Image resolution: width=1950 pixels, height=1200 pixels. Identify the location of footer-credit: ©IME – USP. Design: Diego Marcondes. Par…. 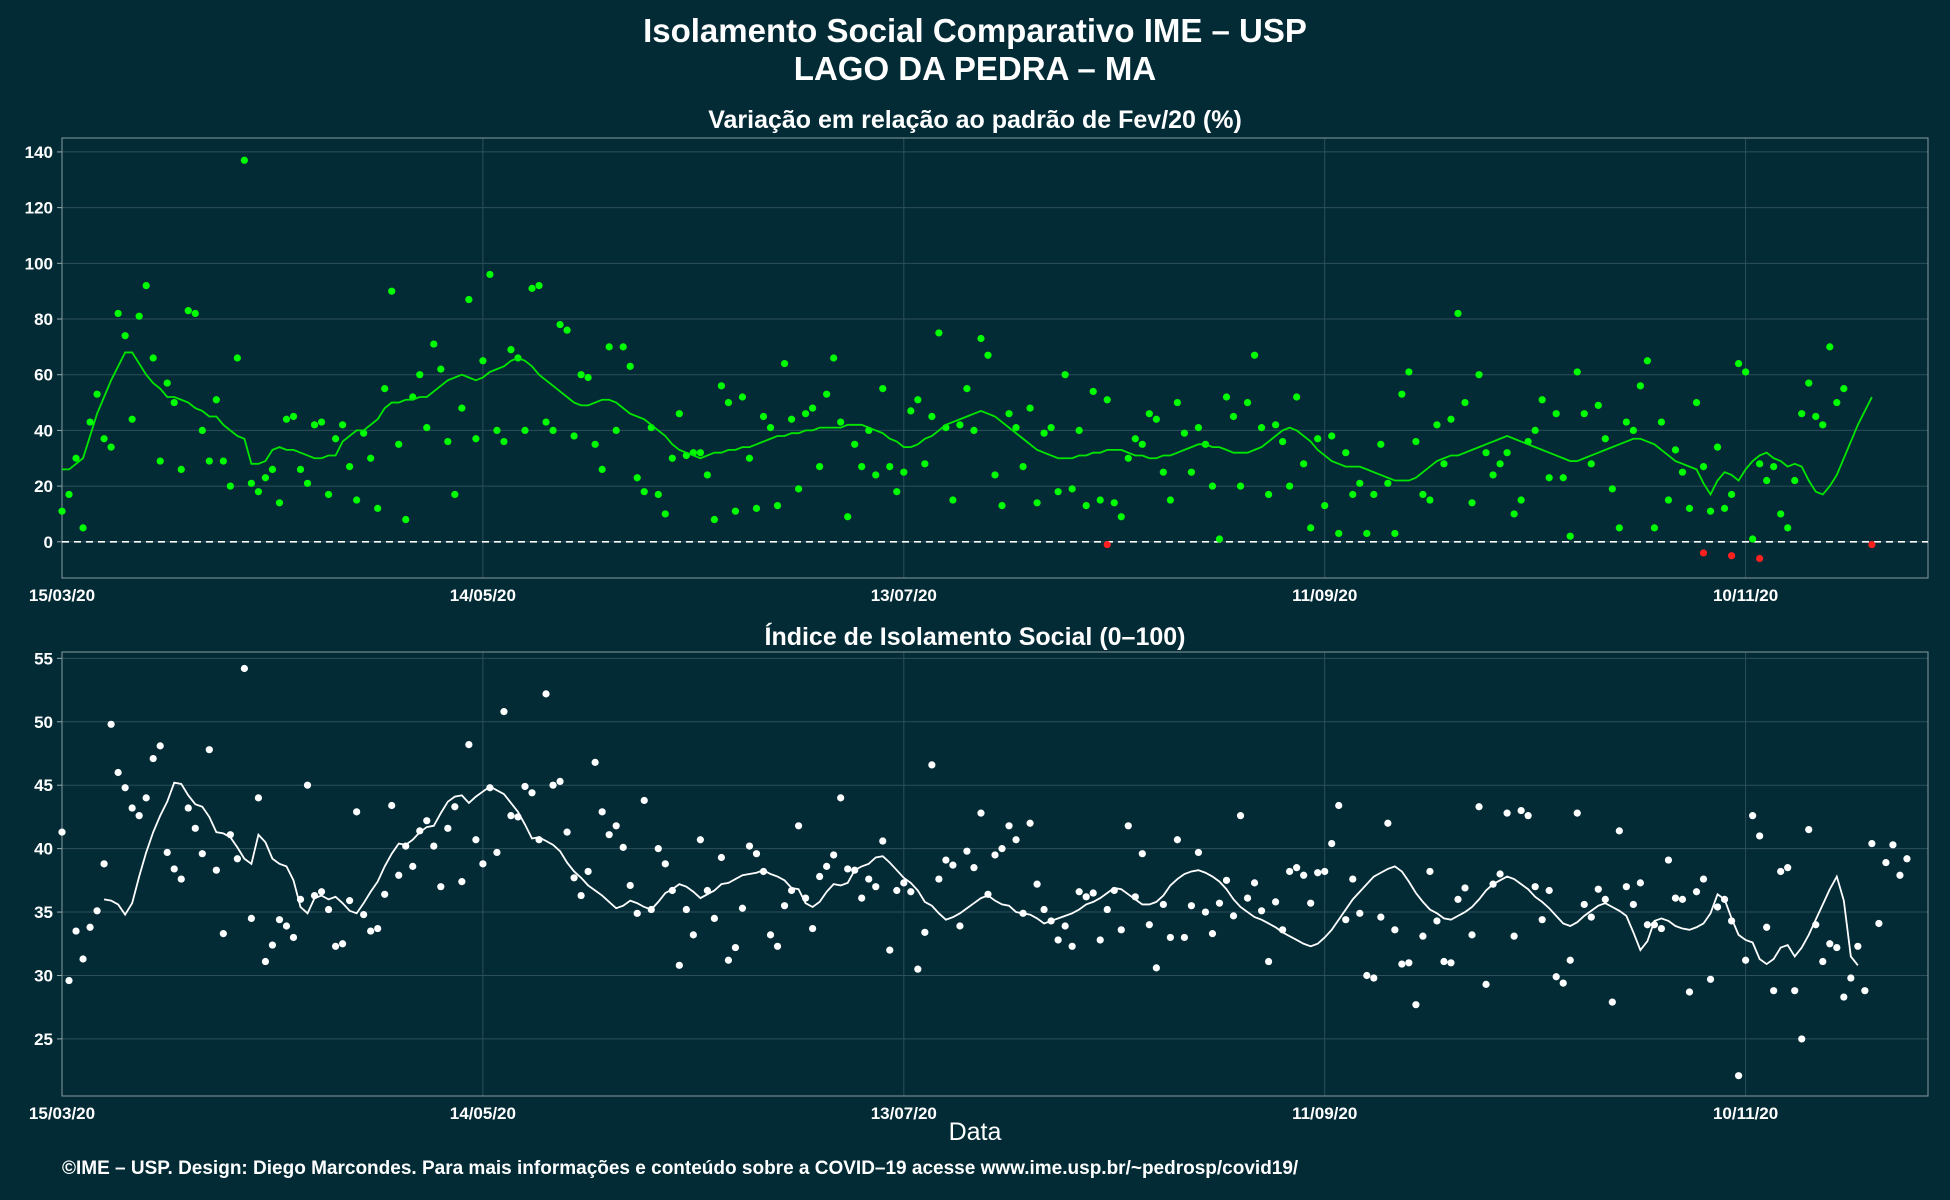
(680, 1168).